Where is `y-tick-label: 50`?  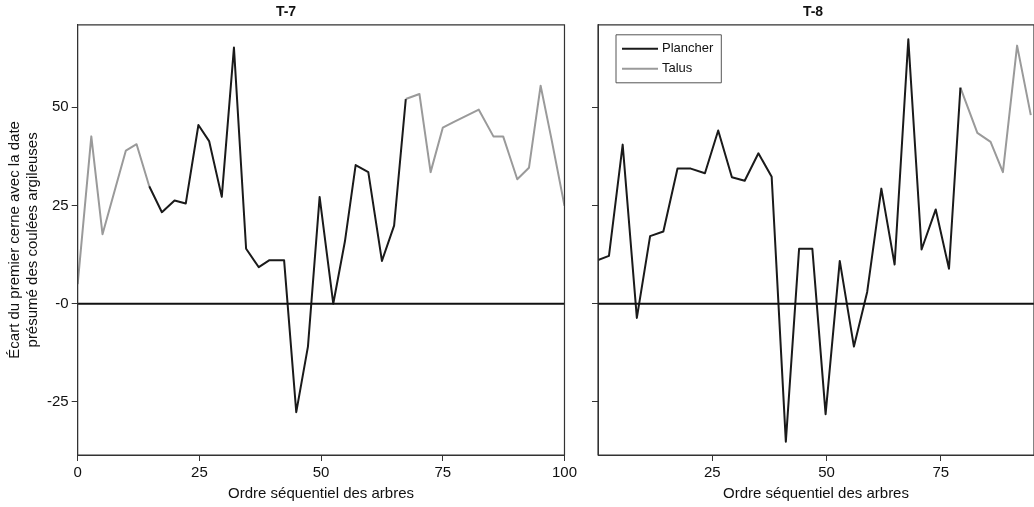 y-tick-label: 50 is located at coordinates (60, 106).